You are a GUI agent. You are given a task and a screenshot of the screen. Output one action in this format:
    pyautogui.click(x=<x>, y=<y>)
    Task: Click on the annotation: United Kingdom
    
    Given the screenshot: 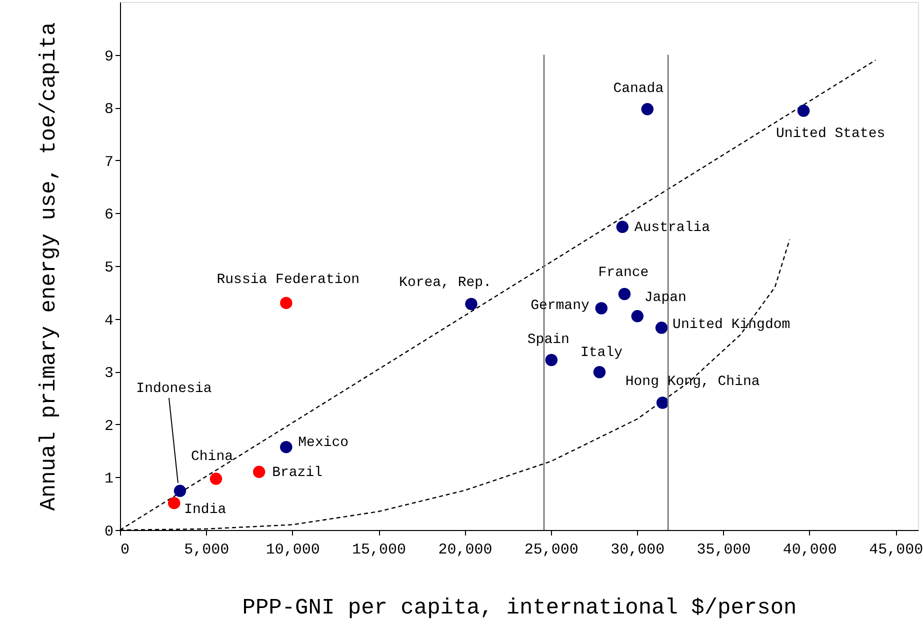 What is the action you would take?
    pyautogui.click(x=731, y=324)
    